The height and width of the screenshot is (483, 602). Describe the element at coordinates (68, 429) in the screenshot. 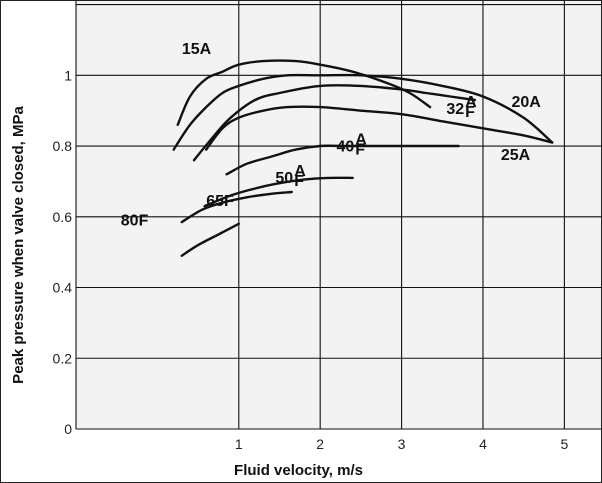

I see `y-tick-label: 0` at that location.